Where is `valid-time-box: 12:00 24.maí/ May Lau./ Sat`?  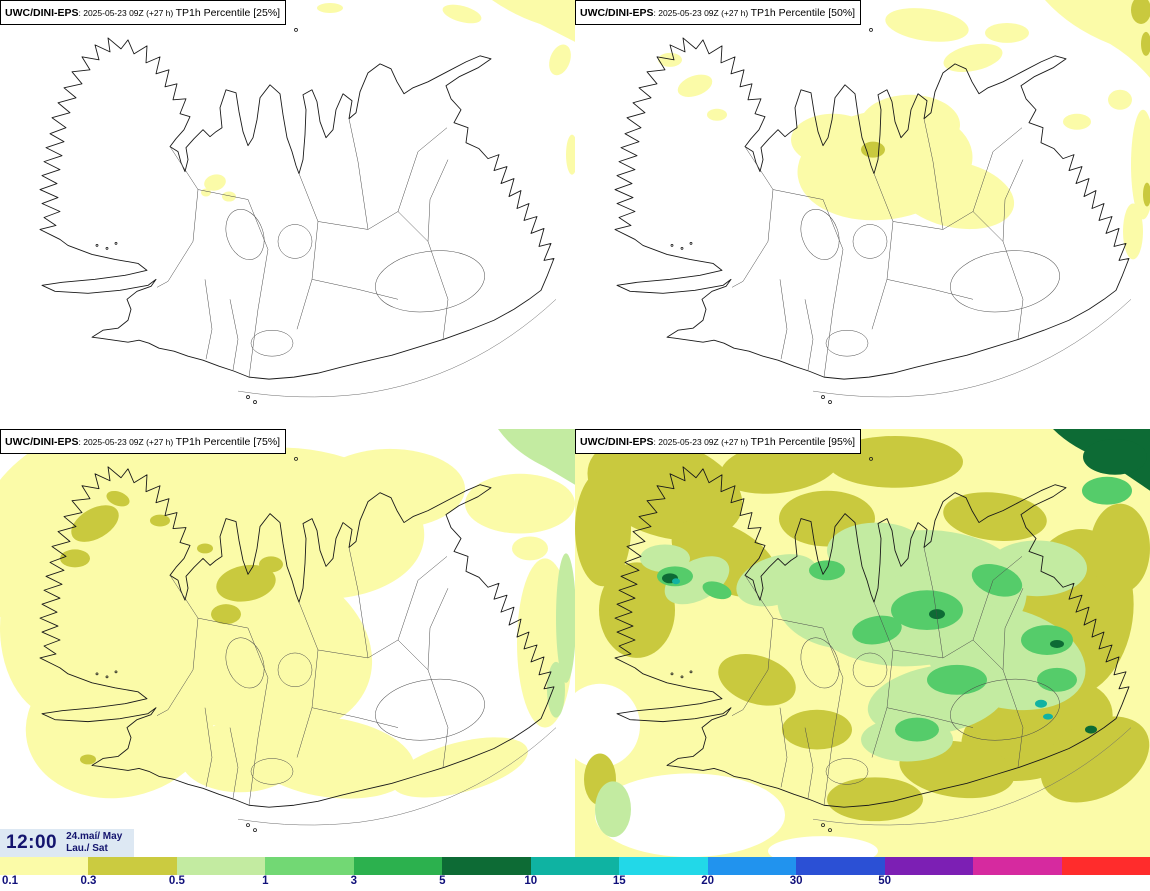 valid-time-box: 12:00 24.maí/ May Lau./ Sat is located at coordinates (67, 843).